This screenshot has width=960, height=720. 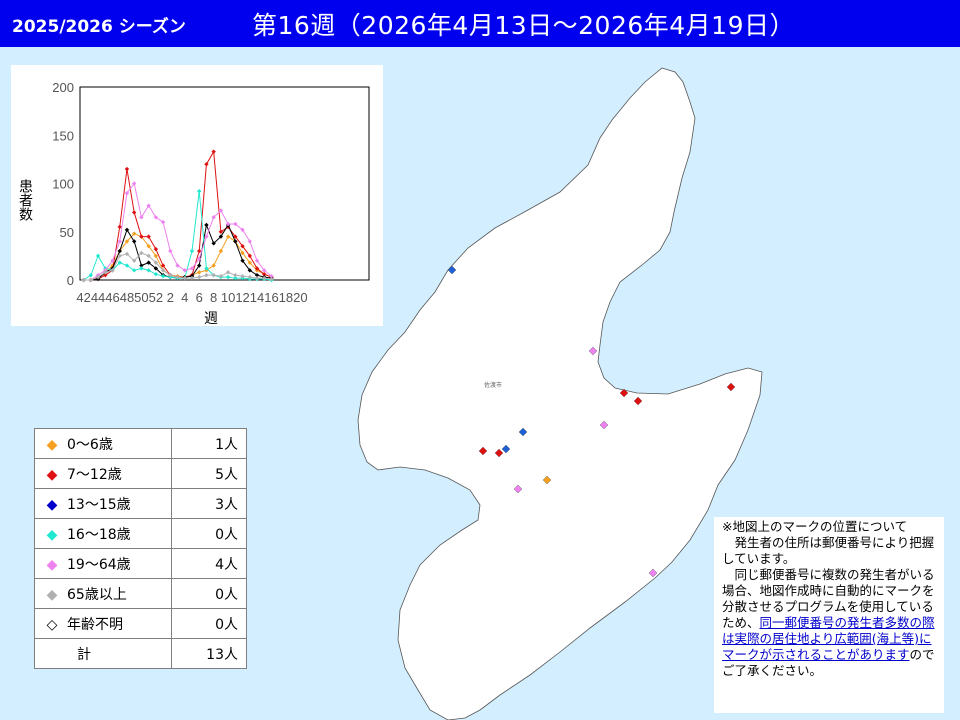 What do you see at coordinates (209, 503) in the screenshot?
I see `legend-count: 3人` at bounding box center [209, 503].